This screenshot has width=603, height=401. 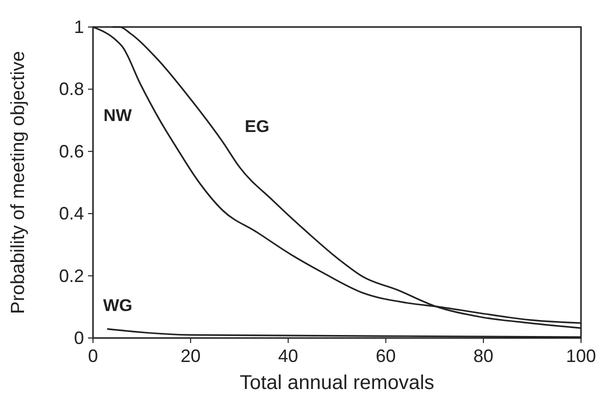 What do you see at coordinates (581, 356) in the screenshot?
I see `x-tick-label: 100` at bounding box center [581, 356].